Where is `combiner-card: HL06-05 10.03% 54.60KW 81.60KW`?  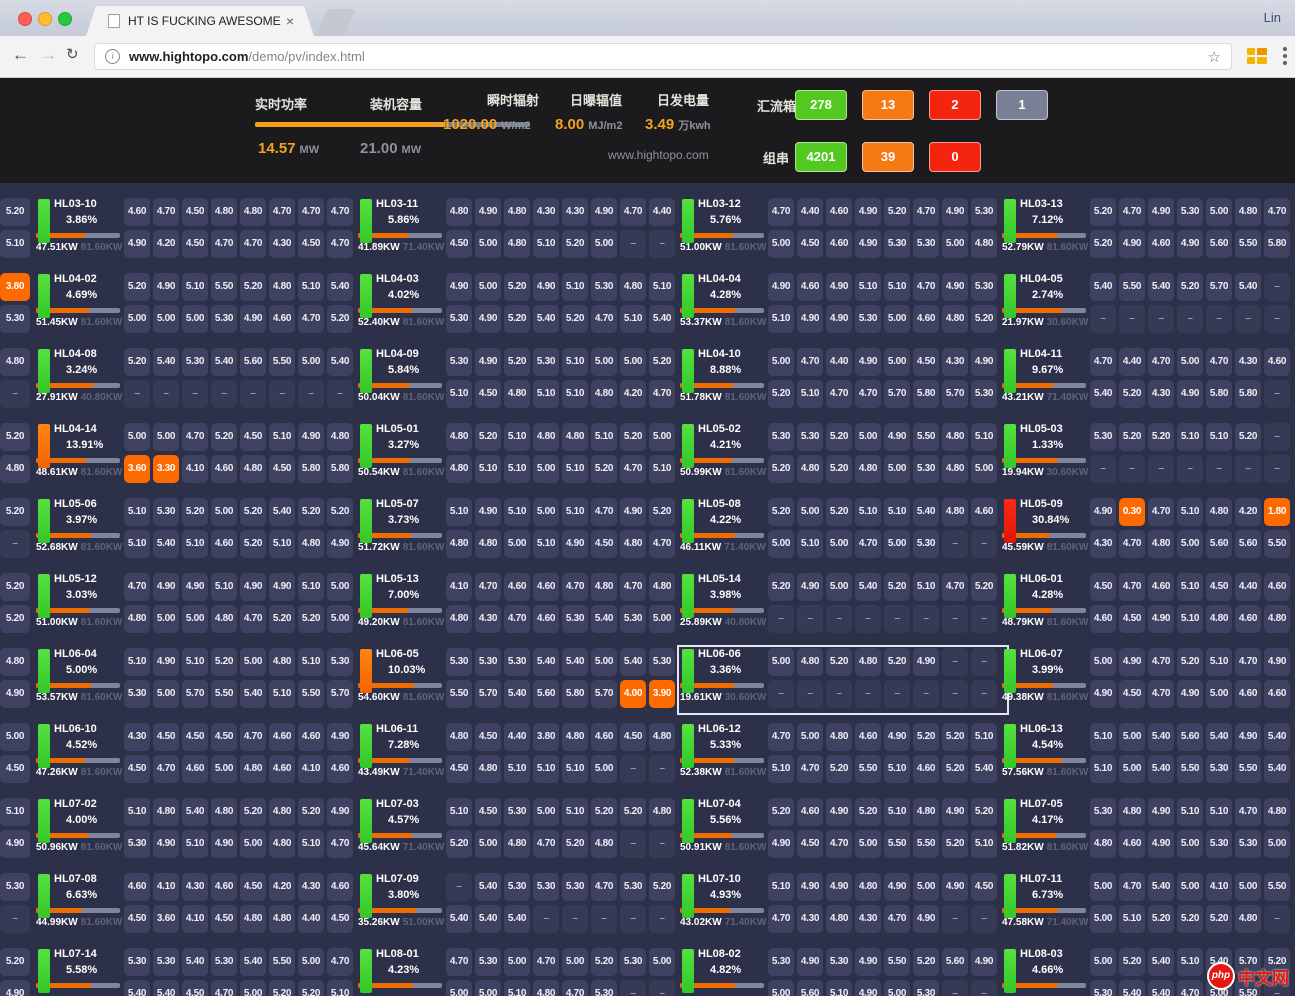
combiner-card: HL06-05 10.03% 54.60KW 81.60KW is located at coordinates (401, 681).